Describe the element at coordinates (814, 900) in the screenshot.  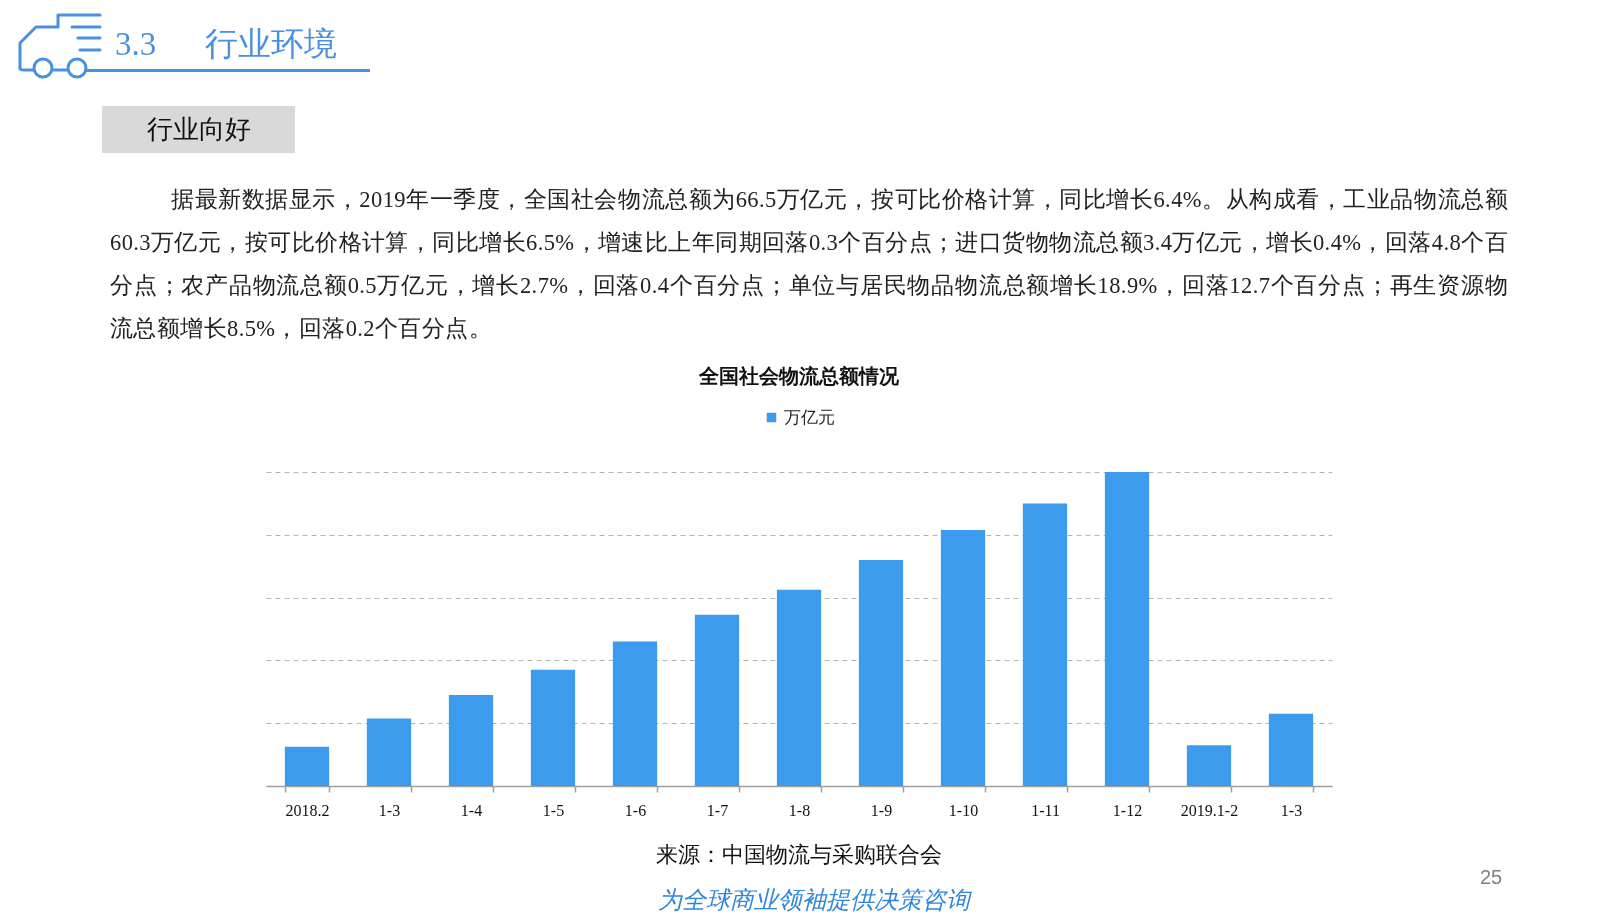
I see `text: 为全球商业领袖提供决策咨询` at that location.